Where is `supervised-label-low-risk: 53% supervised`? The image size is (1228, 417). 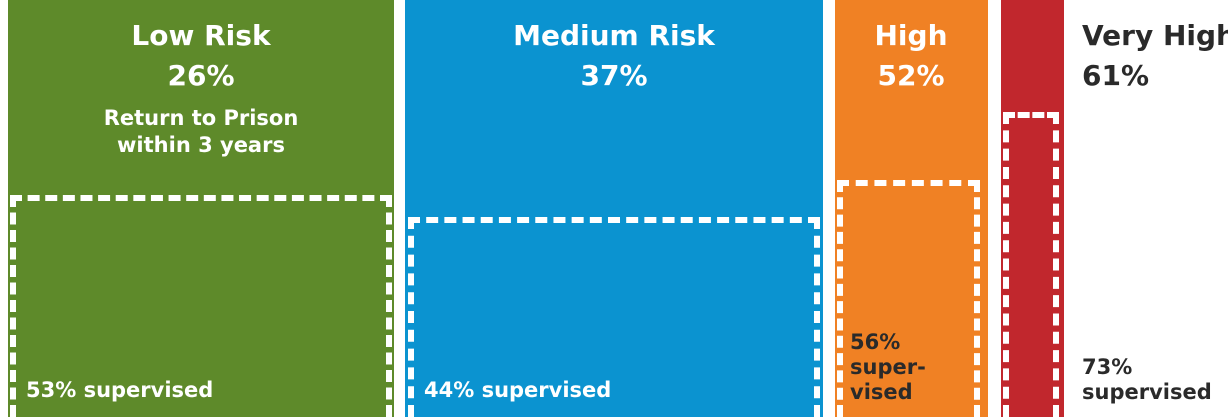 supervised-label-low-risk: 53% supervised is located at coordinates (120, 390).